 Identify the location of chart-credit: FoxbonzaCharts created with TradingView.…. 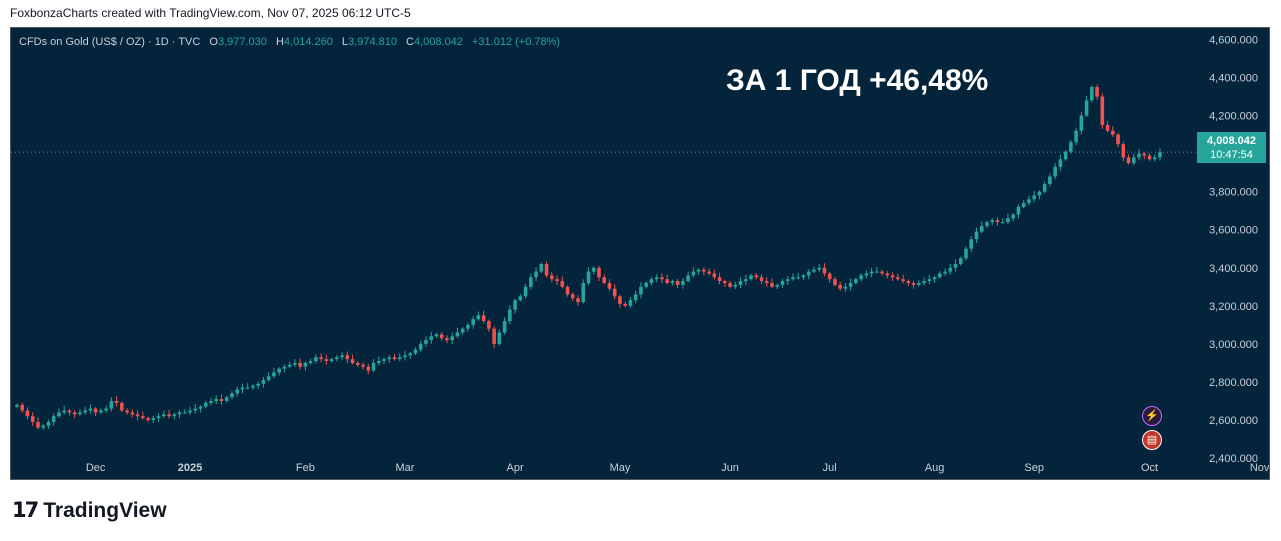
(210, 13).